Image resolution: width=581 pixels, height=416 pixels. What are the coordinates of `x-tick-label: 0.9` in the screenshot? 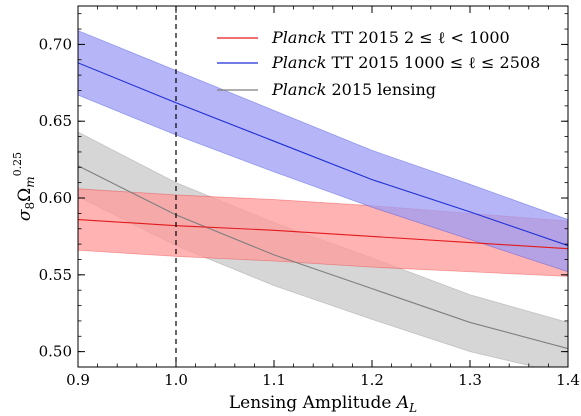 It's located at (78, 380).